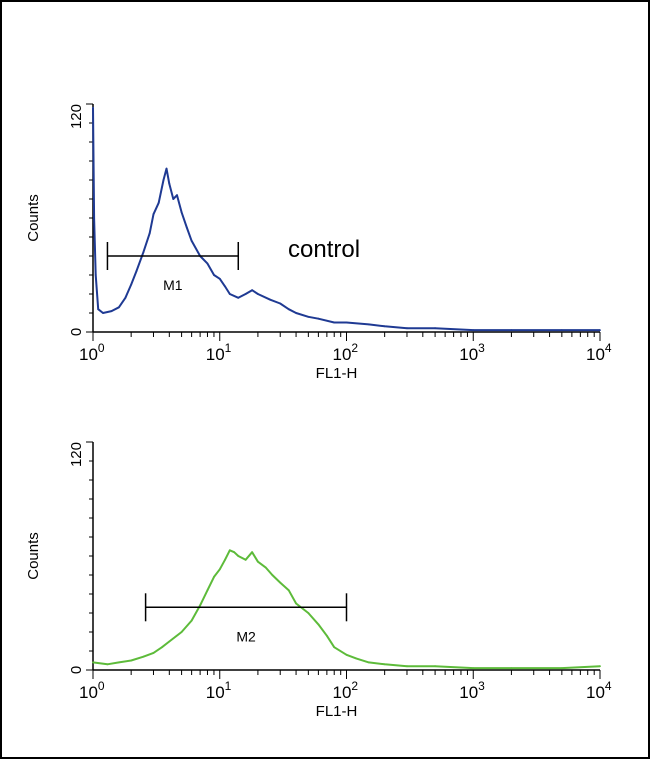 The height and width of the screenshot is (759, 650). Describe the element at coordinates (246, 636) in the screenshot. I see `gate-label: M2` at that location.